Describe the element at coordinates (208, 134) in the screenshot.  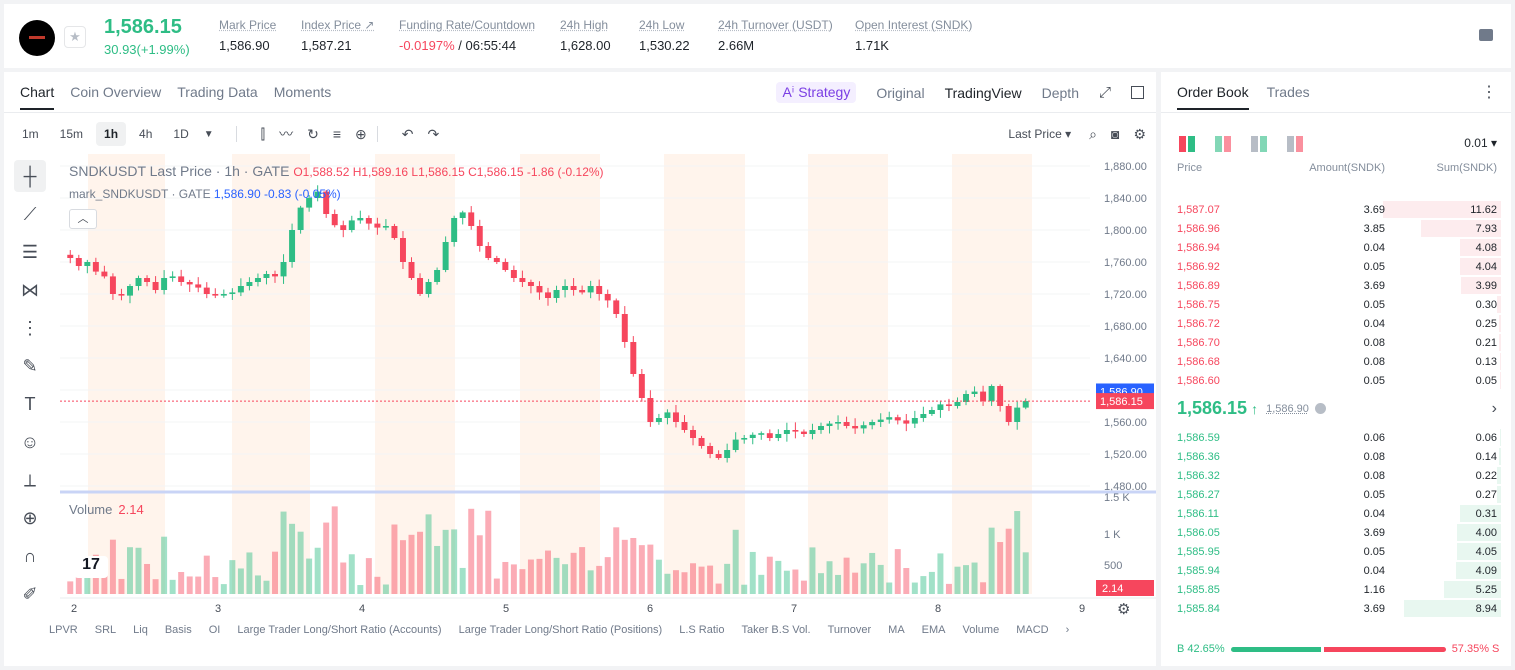
I see `timeframe-dropdown-icon: ▼` at that location.